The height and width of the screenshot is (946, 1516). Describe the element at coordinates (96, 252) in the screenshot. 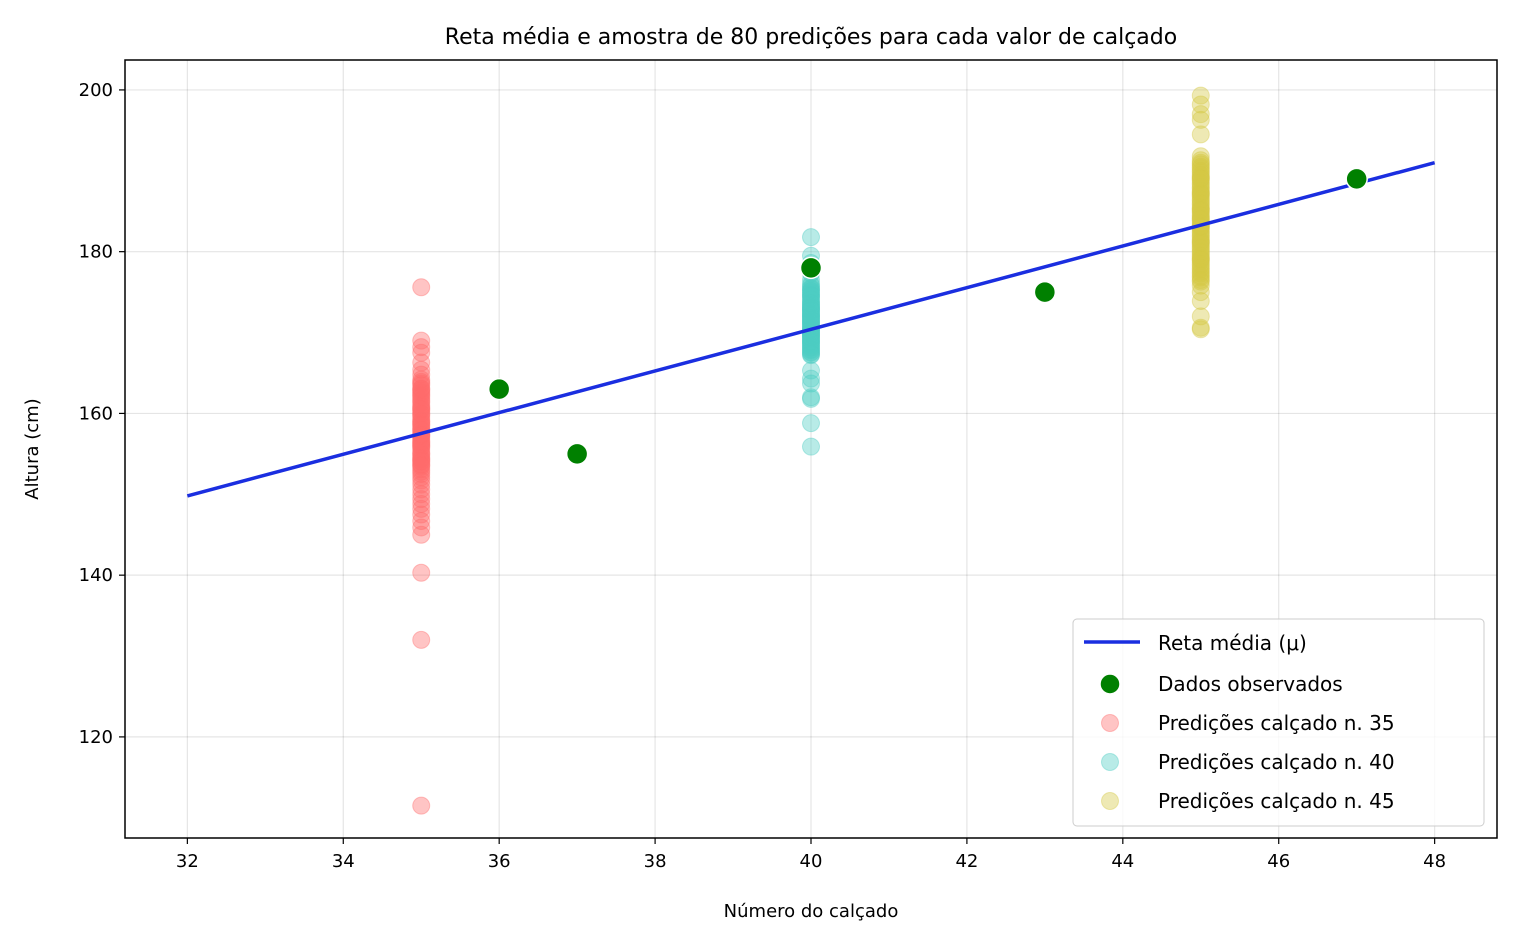

I see `y-tick-label: 180` at that location.